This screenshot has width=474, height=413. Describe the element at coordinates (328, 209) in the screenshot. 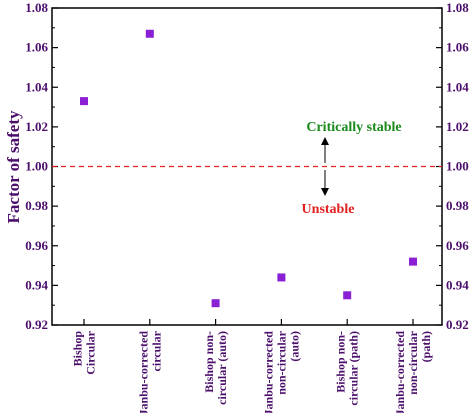

I see `annotation-unstable: Unstable` at that location.